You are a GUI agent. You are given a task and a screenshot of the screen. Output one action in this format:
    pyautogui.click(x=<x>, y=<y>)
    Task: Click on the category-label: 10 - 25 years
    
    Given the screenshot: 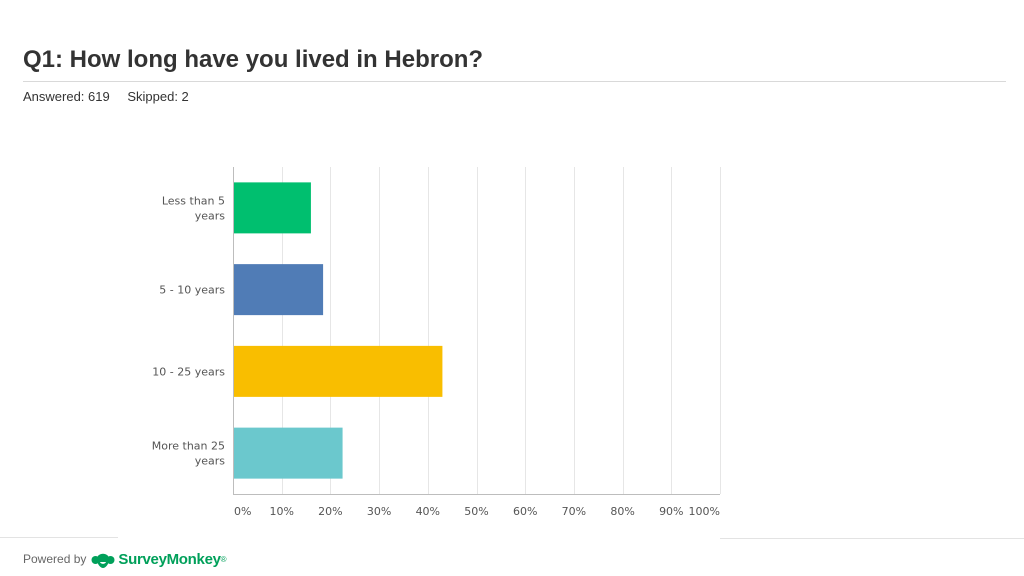 What is the action you would take?
    pyautogui.click(x=188, y=371)
    